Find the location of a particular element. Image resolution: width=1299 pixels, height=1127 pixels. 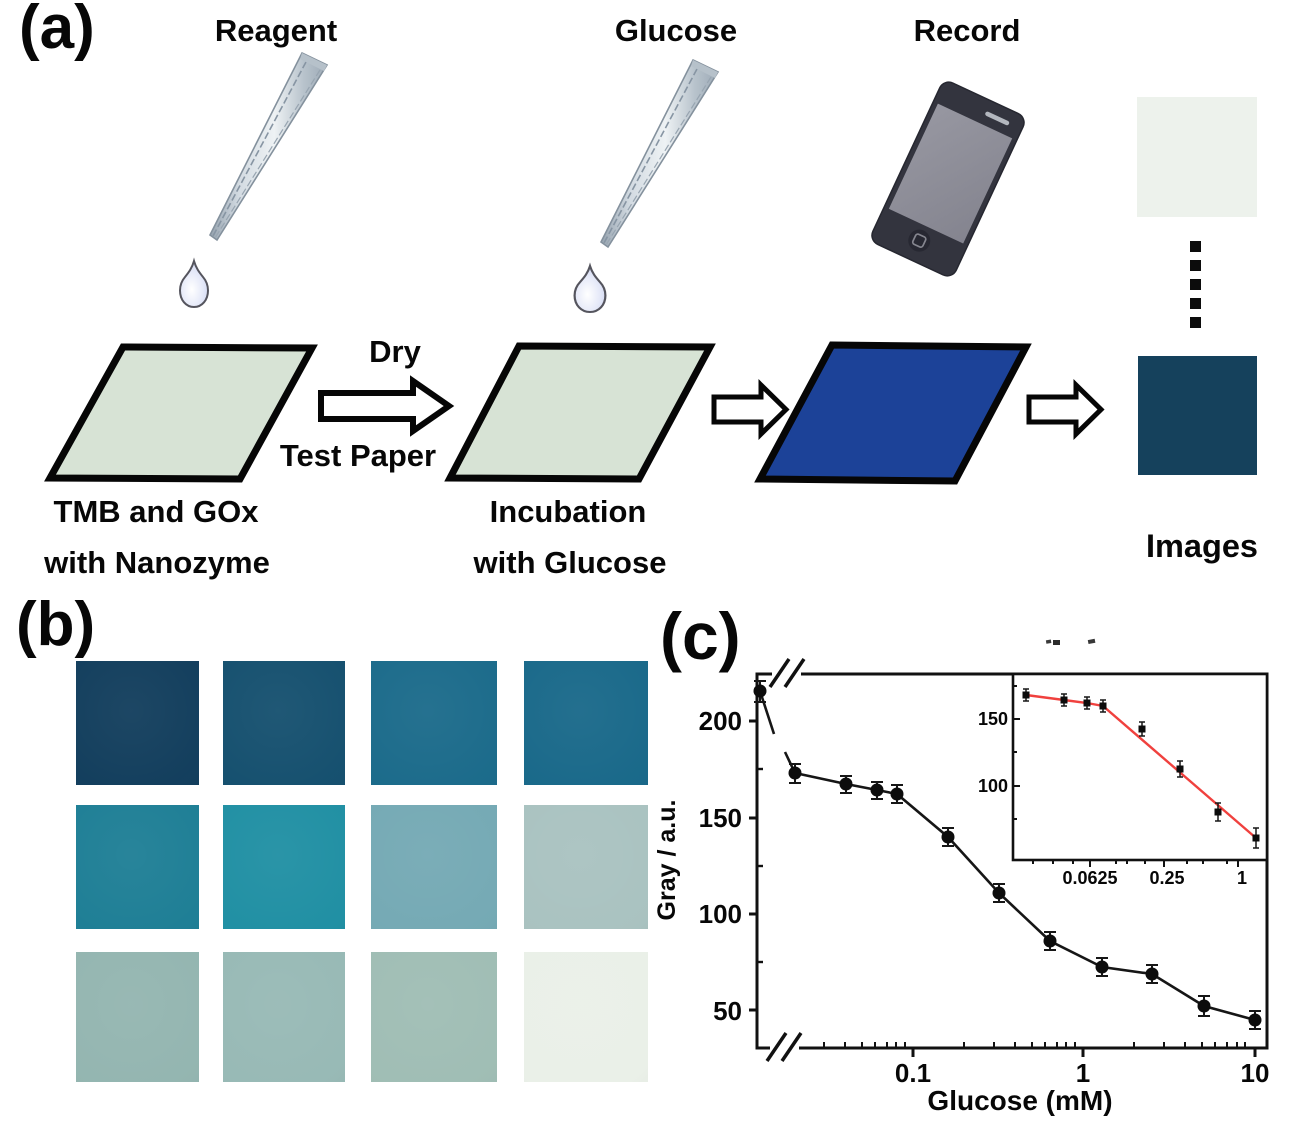

svg-text: (a) is located at coordinates (57, 31).